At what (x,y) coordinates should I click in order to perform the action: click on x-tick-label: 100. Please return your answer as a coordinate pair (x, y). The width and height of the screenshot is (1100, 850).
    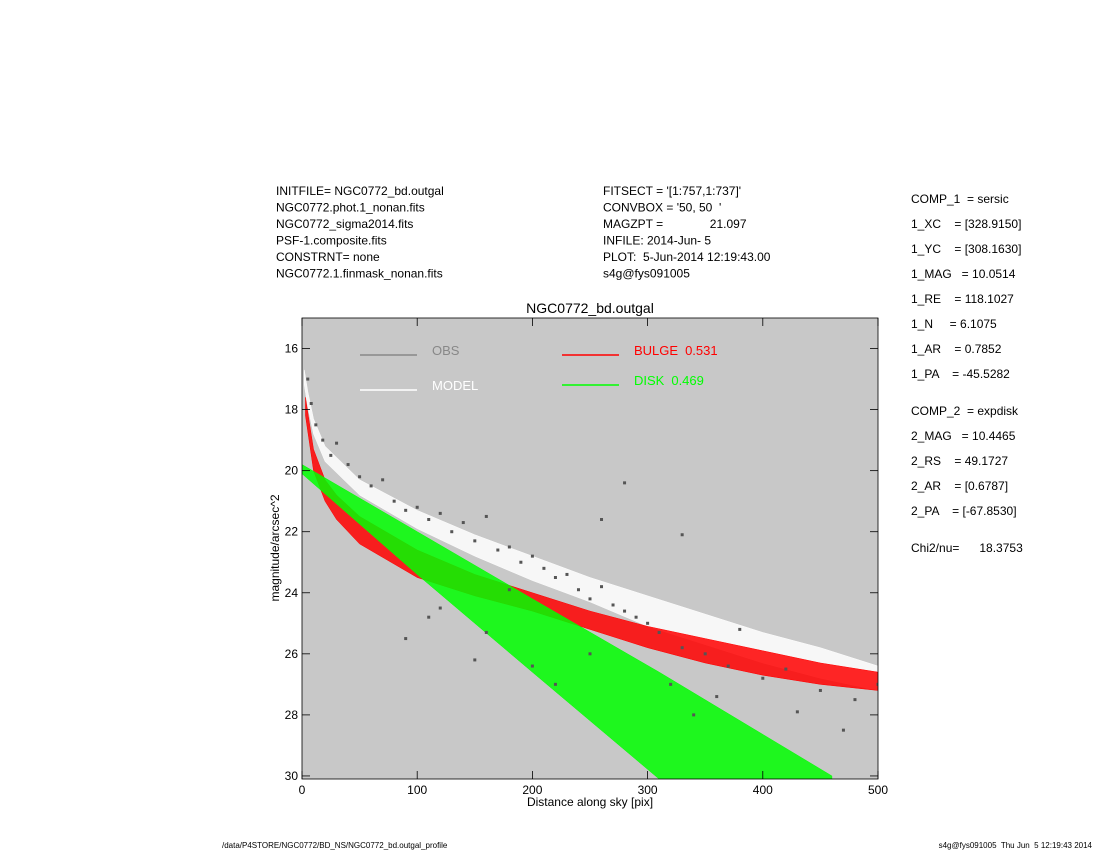
    Looking at the image, I should click on (417, 790).